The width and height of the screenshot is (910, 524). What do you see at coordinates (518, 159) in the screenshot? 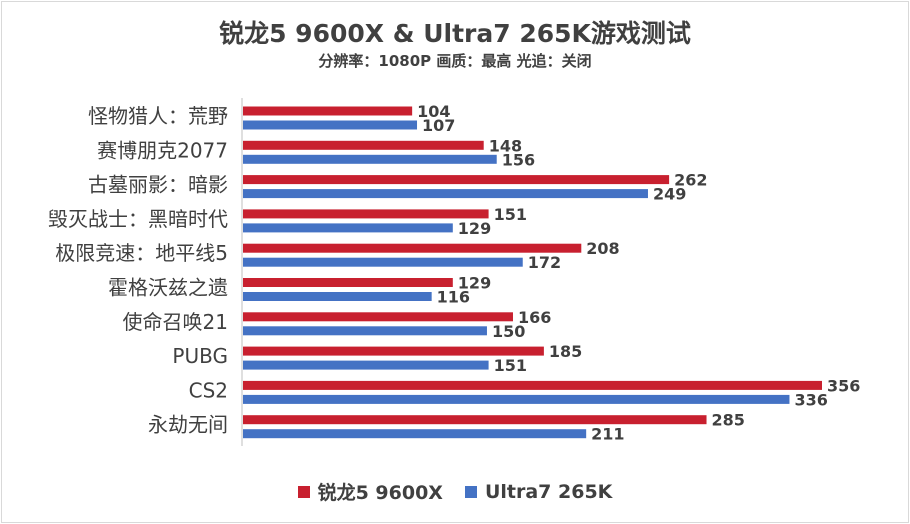
I see `data-label: 156` at bounding box center [518, 159].